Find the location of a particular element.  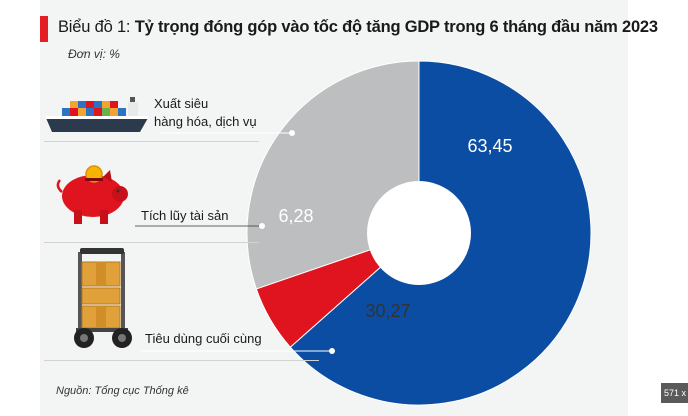

hand-truck-boxes-icon is located at coordinates (103, 298).